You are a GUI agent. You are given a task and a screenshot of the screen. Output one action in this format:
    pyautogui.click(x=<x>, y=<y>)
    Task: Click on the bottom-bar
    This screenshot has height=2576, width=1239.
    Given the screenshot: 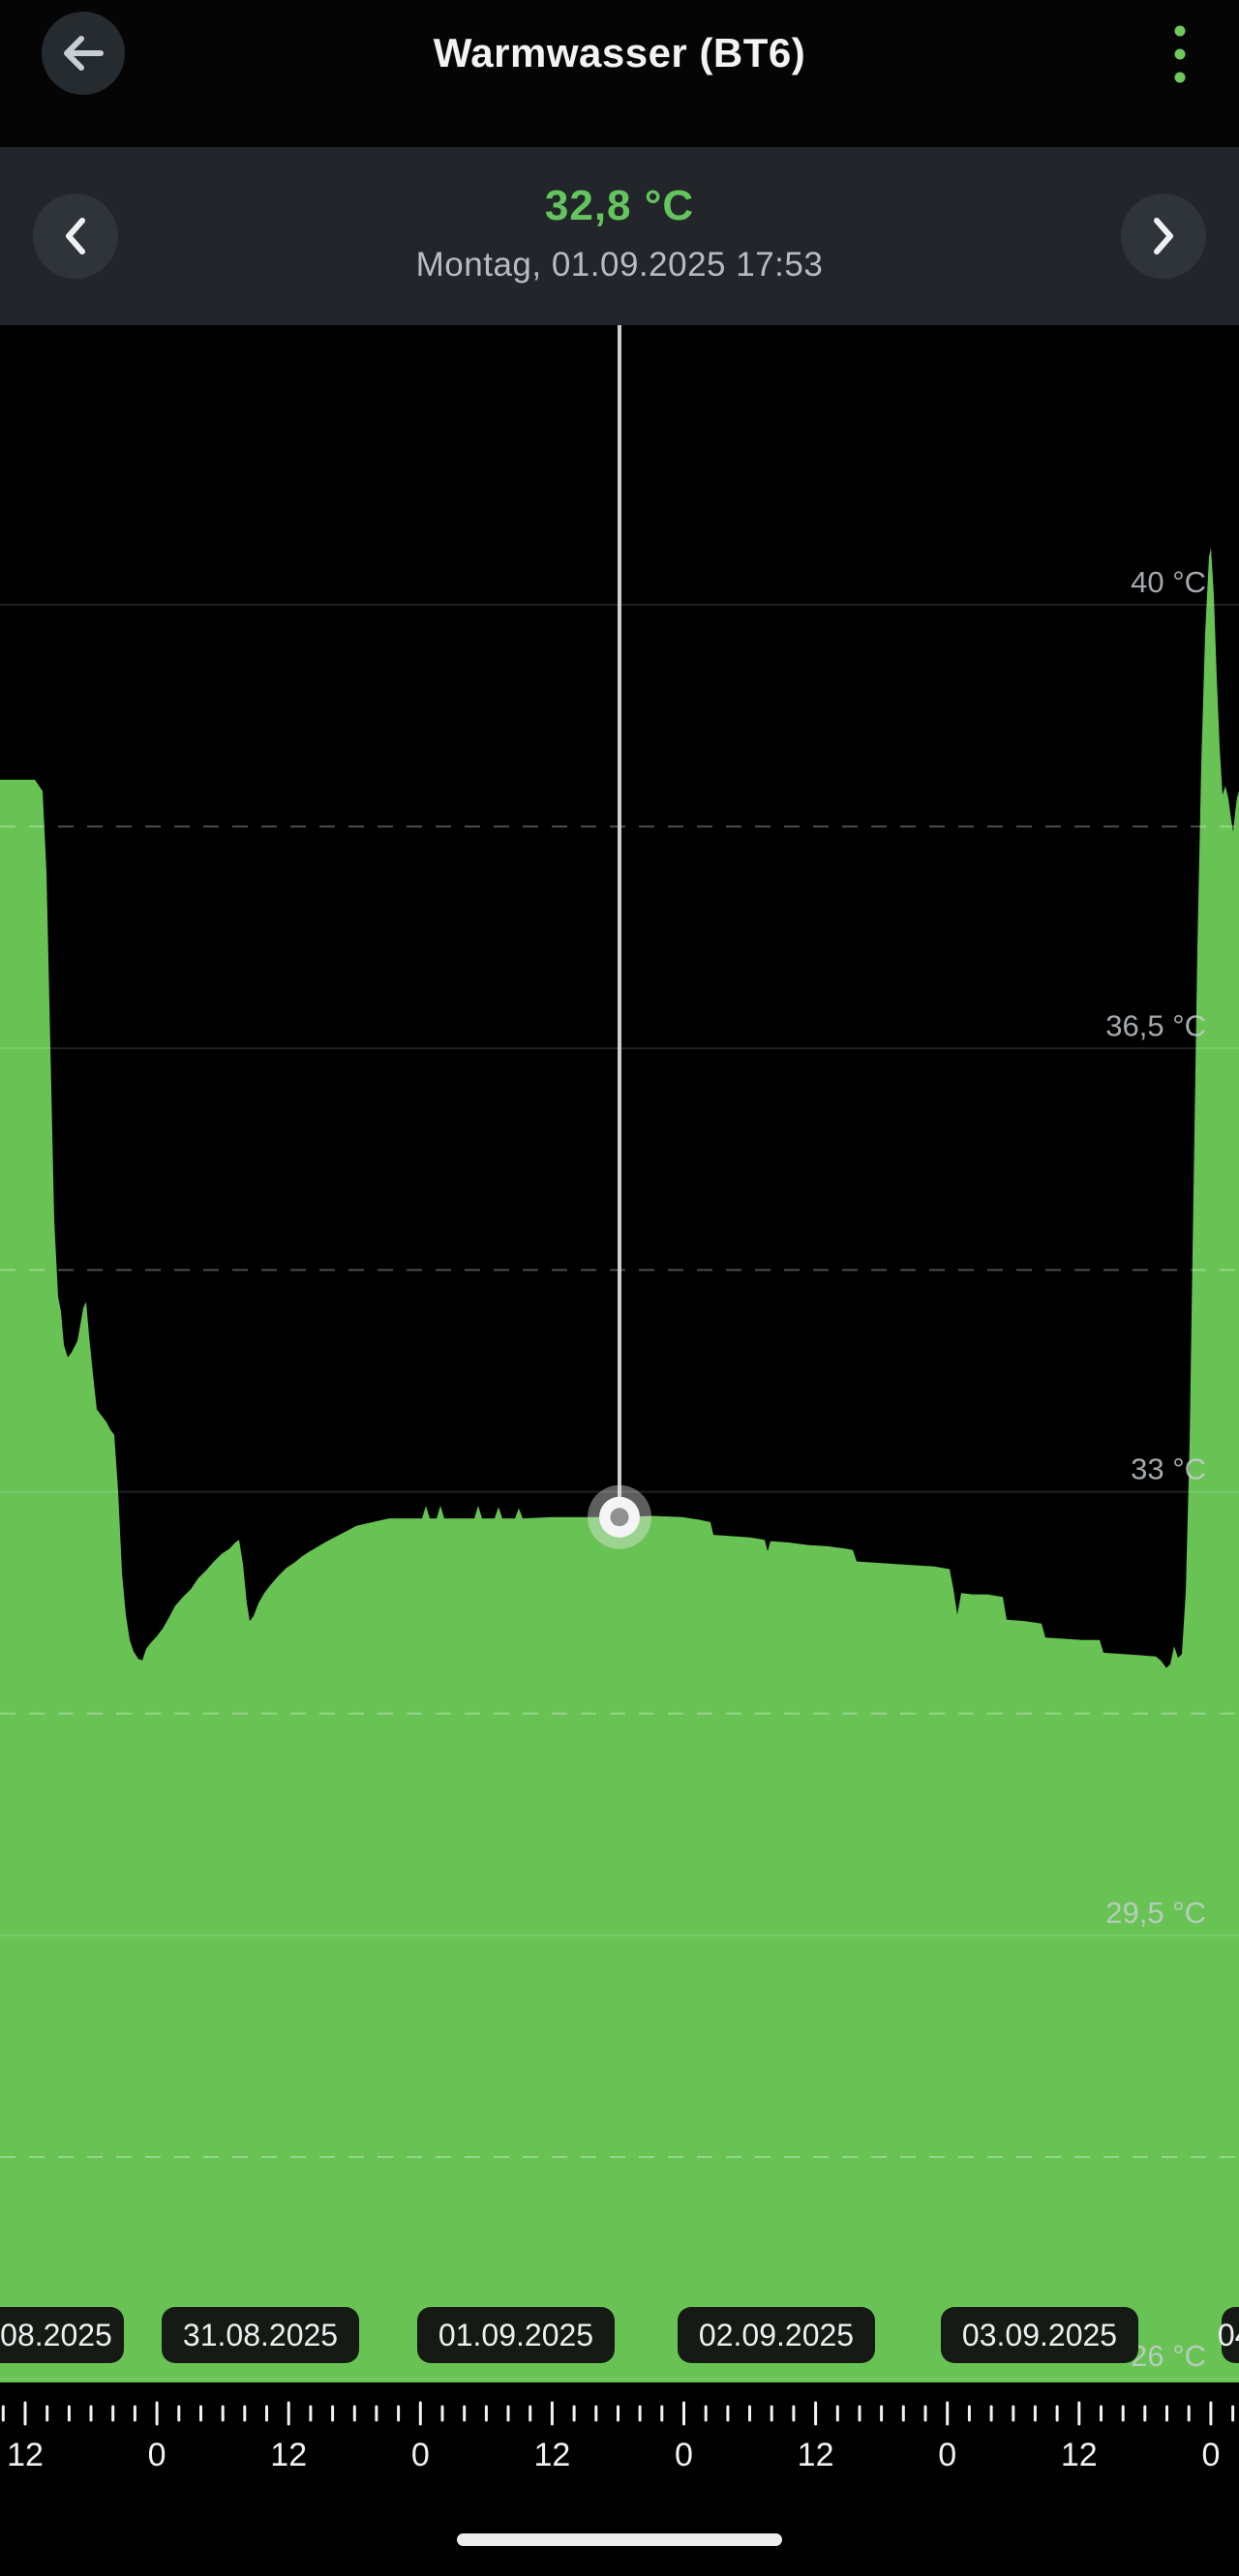 What is the action you would take?
    pyautogui.click(x=619, y=2529)
    